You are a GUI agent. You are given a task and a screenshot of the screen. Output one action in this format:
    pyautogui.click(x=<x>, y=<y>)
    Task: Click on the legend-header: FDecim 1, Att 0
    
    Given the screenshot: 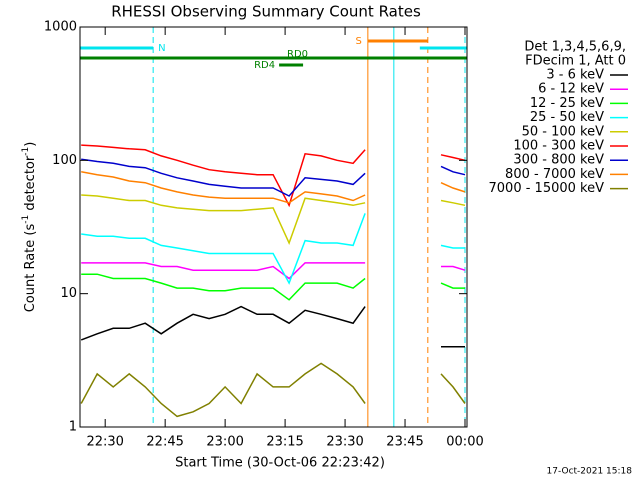 What is the action you would take?
    pyautogui.click(x=575, y=61)
    